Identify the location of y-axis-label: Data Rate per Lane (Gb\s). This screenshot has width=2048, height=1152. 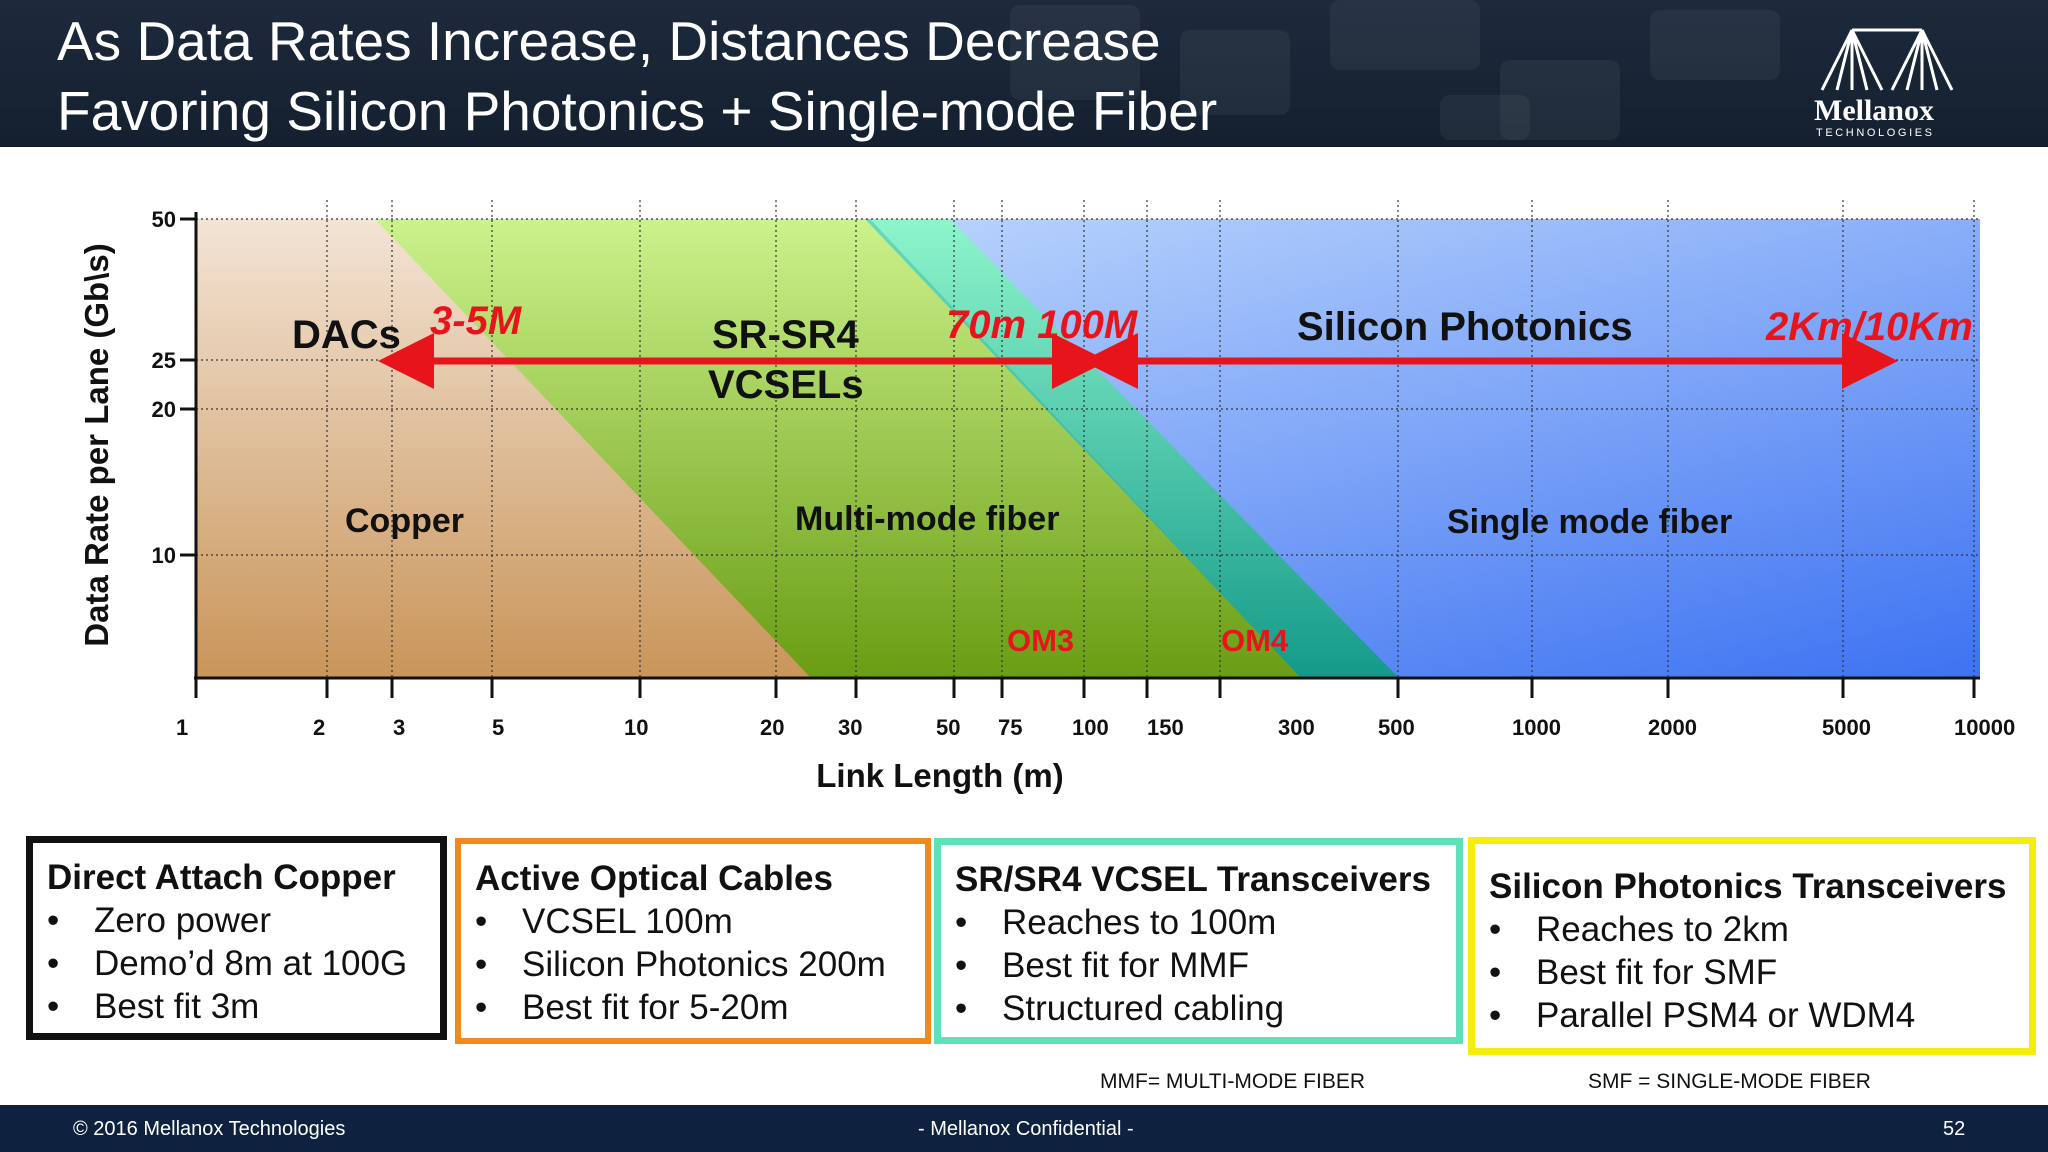
(96, 444).